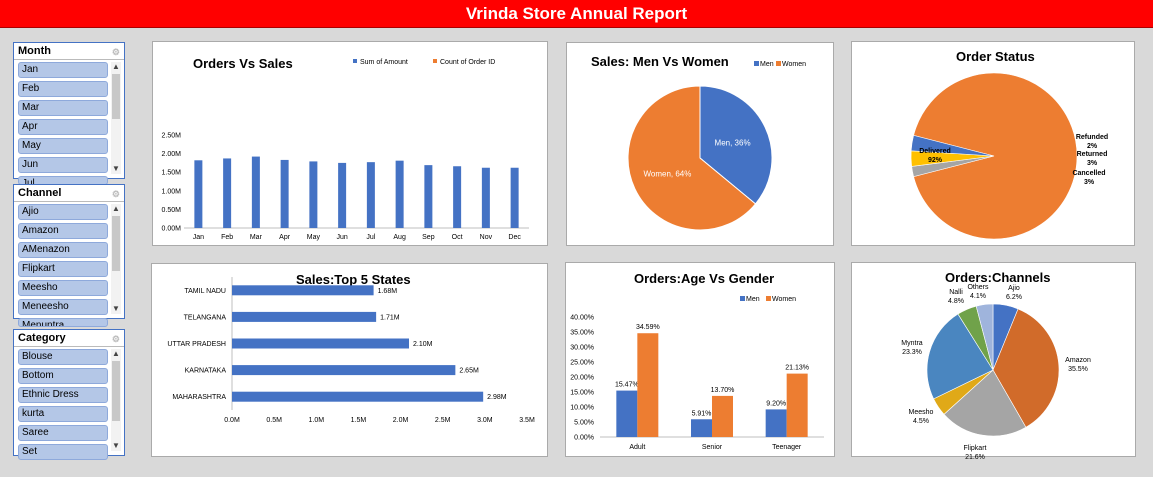 This screenshot has width=1153, height=477. Describe the element at coordinates (1026, 368) in the screenshot. I see `pie-slice-amazon` at that location.